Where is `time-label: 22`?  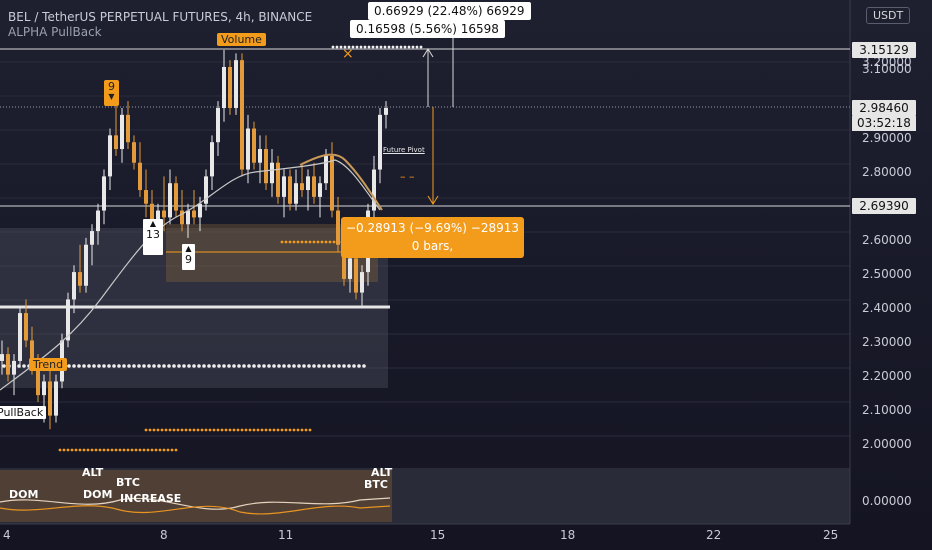 time-label: 22 is located at coordinates (714, 535).